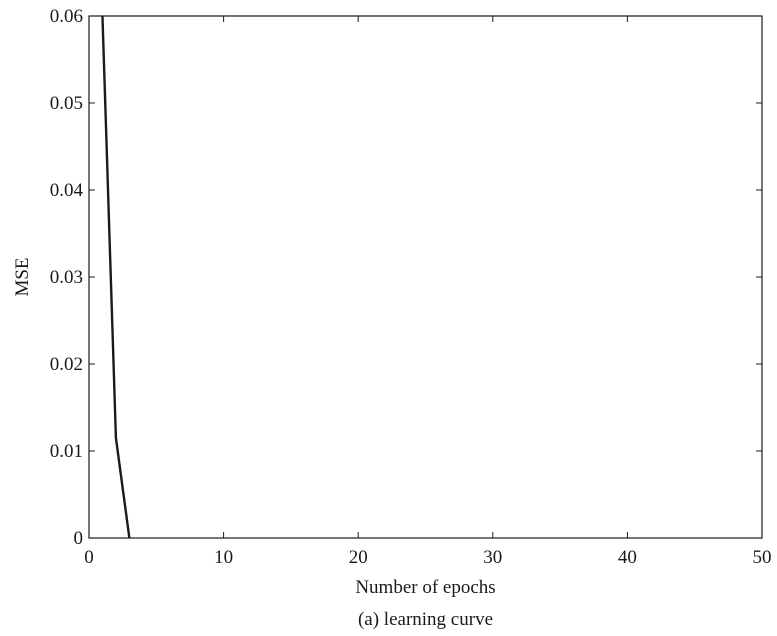 This screenshot has width=777, height=636. I want to click on y-tick-label: 0.02, so click(66, 364).